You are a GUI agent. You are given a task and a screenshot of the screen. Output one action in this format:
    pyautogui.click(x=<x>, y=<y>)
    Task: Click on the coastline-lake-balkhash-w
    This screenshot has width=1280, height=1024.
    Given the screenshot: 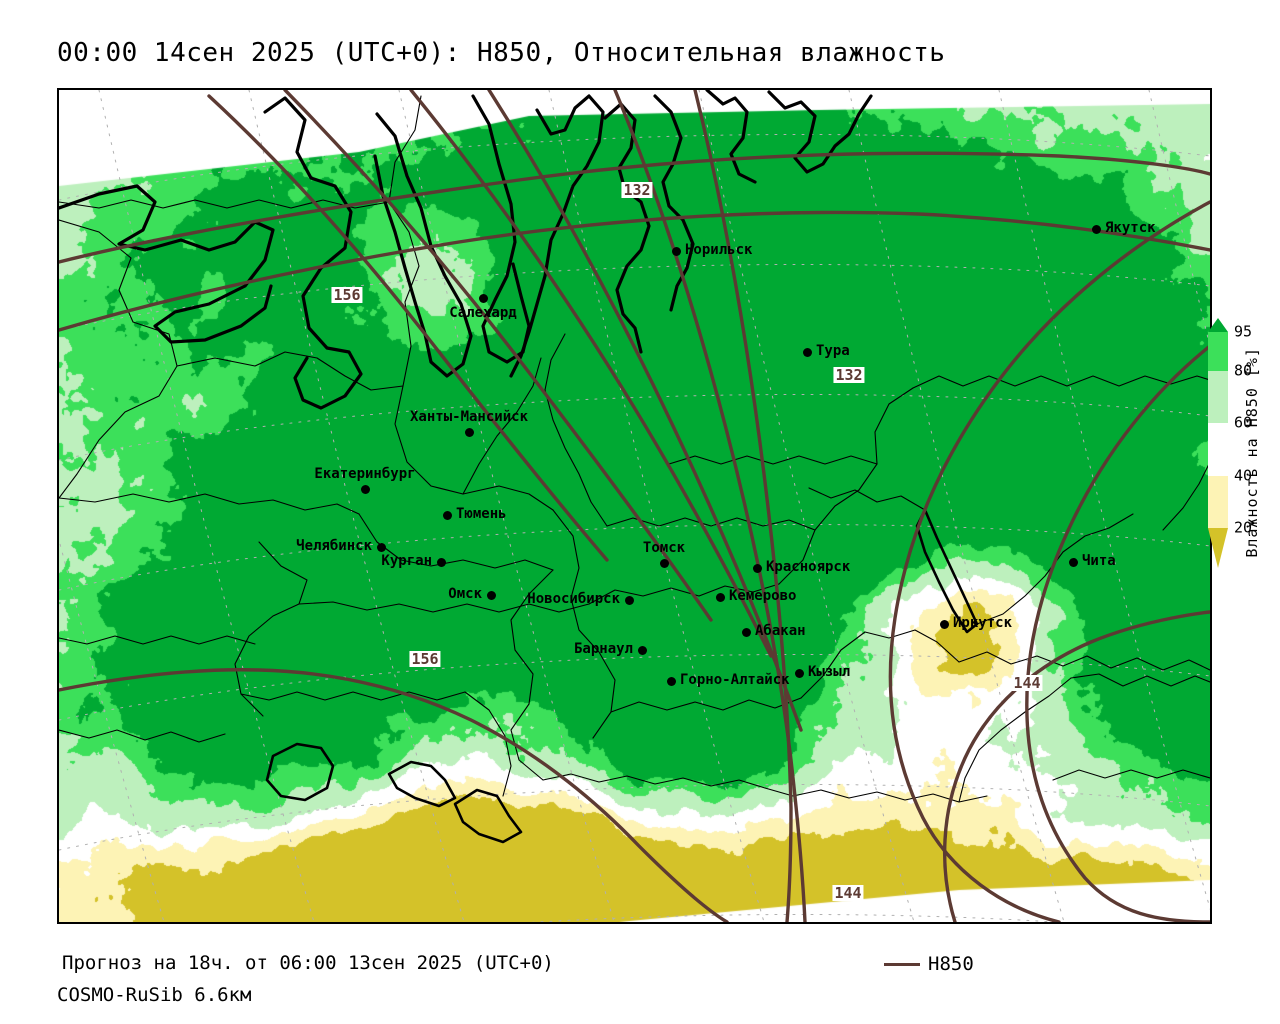 What is the action you would take?
    pyautogui.click(x=488, y=816)
    